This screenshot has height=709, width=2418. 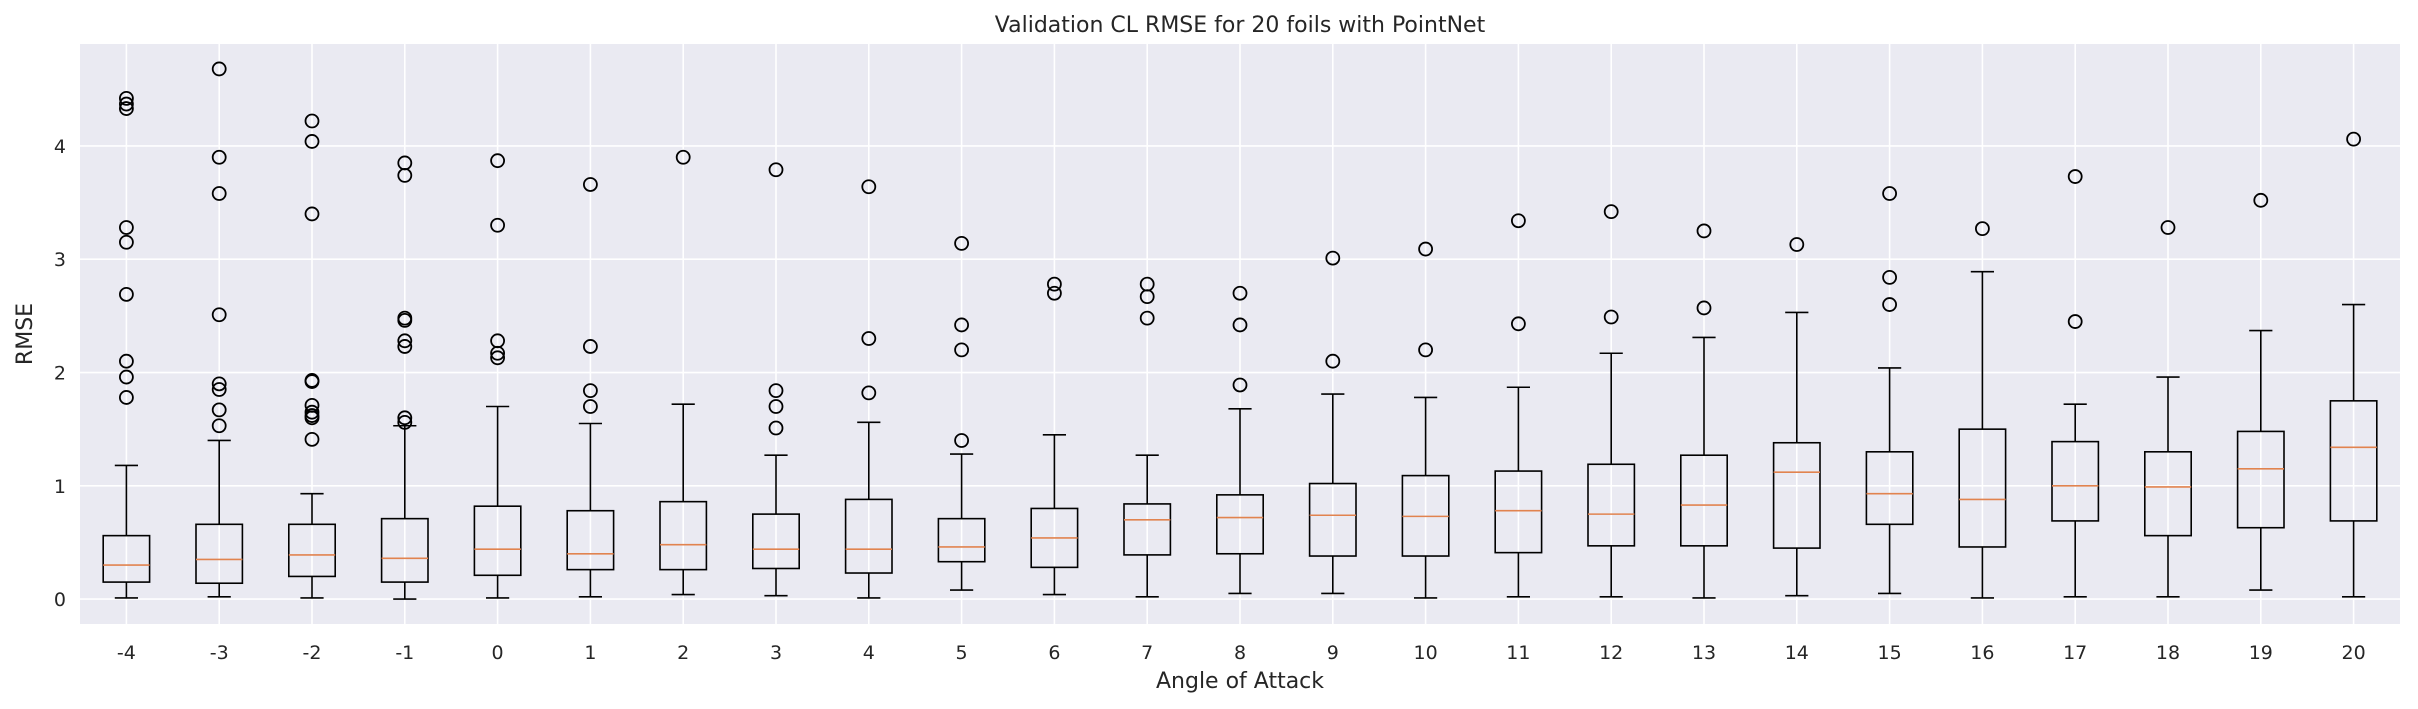 I want to click on y-tick-label: 2, so click(x=60, y=374).